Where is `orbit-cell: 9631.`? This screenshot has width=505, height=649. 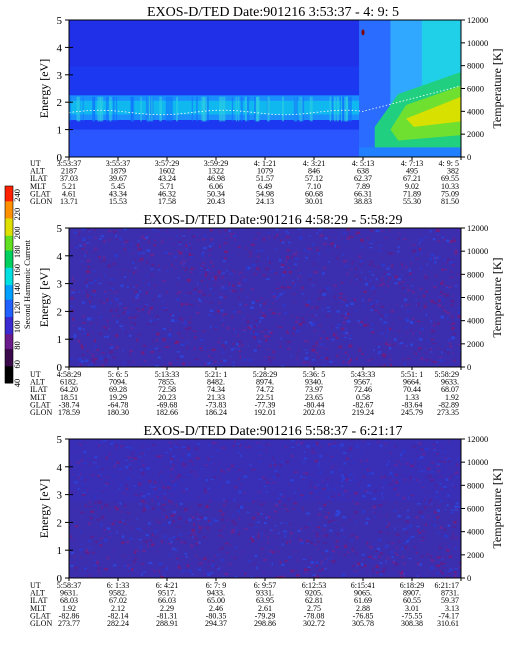 orbit-cell: 9631. is located at coordinates (69, 593).